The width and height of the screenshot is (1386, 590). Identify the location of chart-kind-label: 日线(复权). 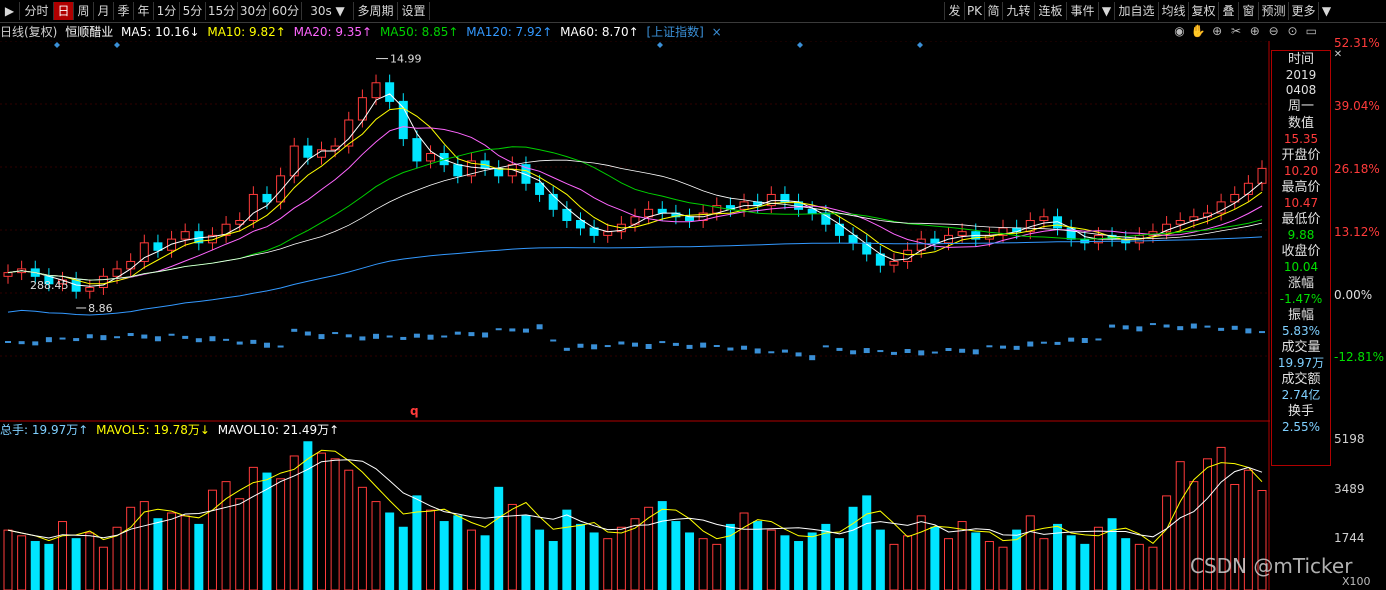
(29, 32).